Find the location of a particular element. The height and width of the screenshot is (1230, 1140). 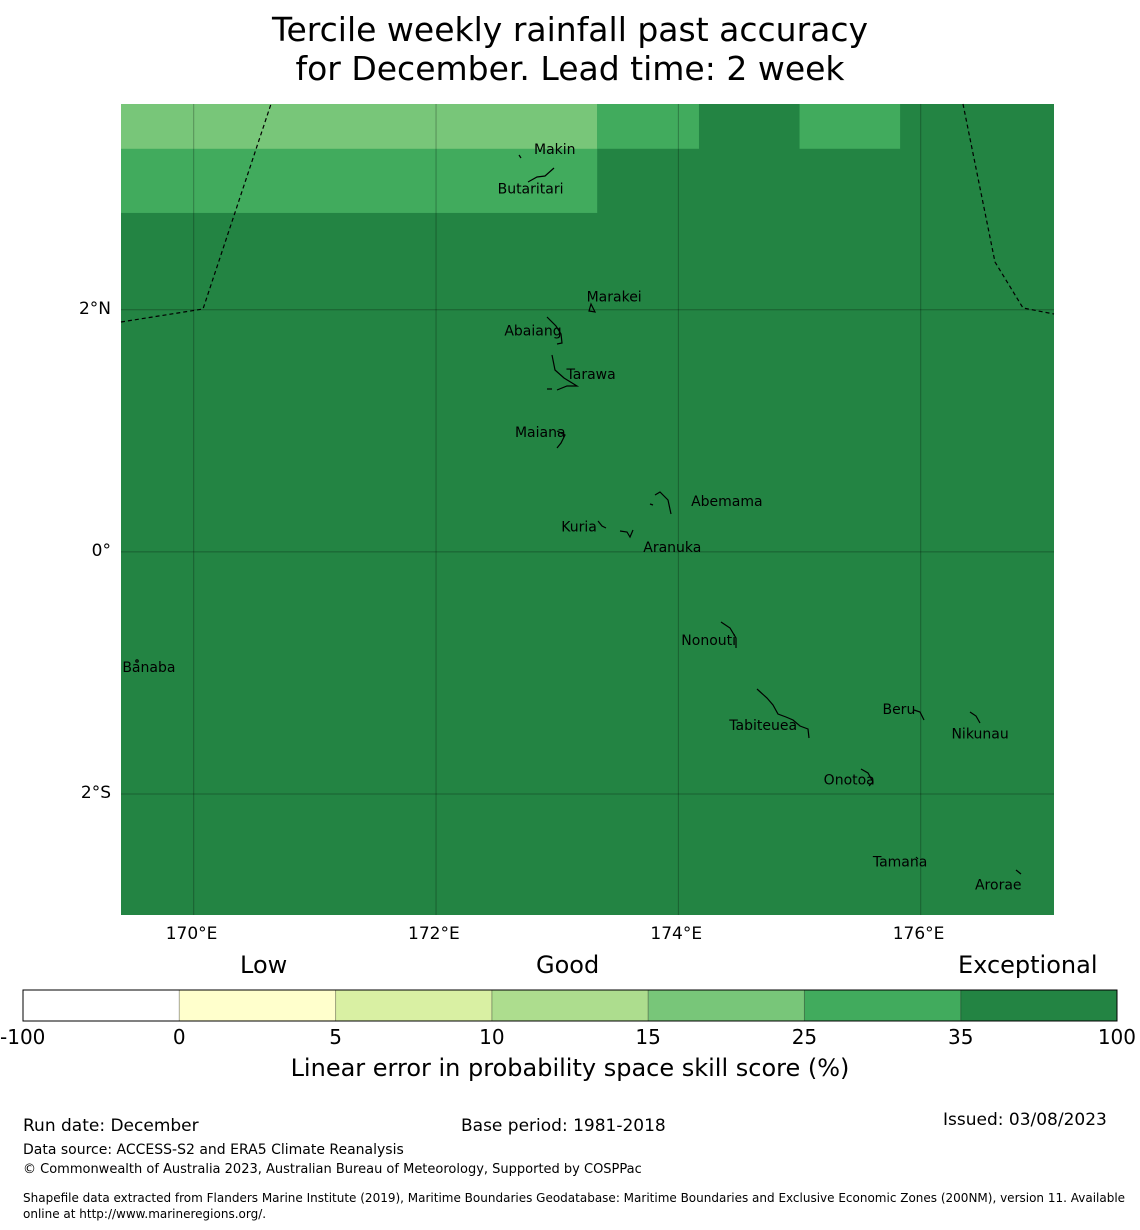

colorbar-frame is located at coordinates (570, 1005).